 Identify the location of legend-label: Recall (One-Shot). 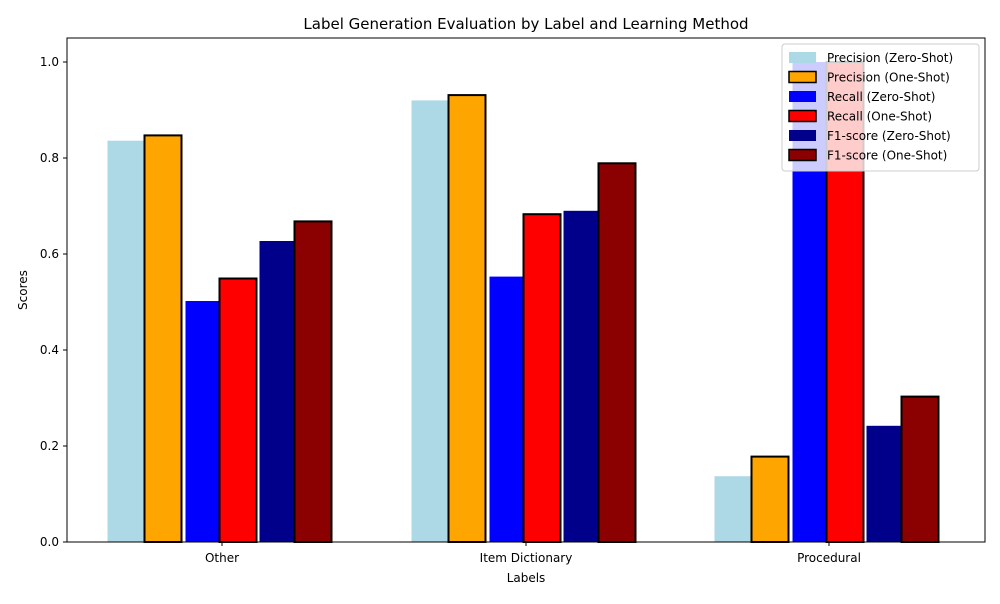
(879, 117).